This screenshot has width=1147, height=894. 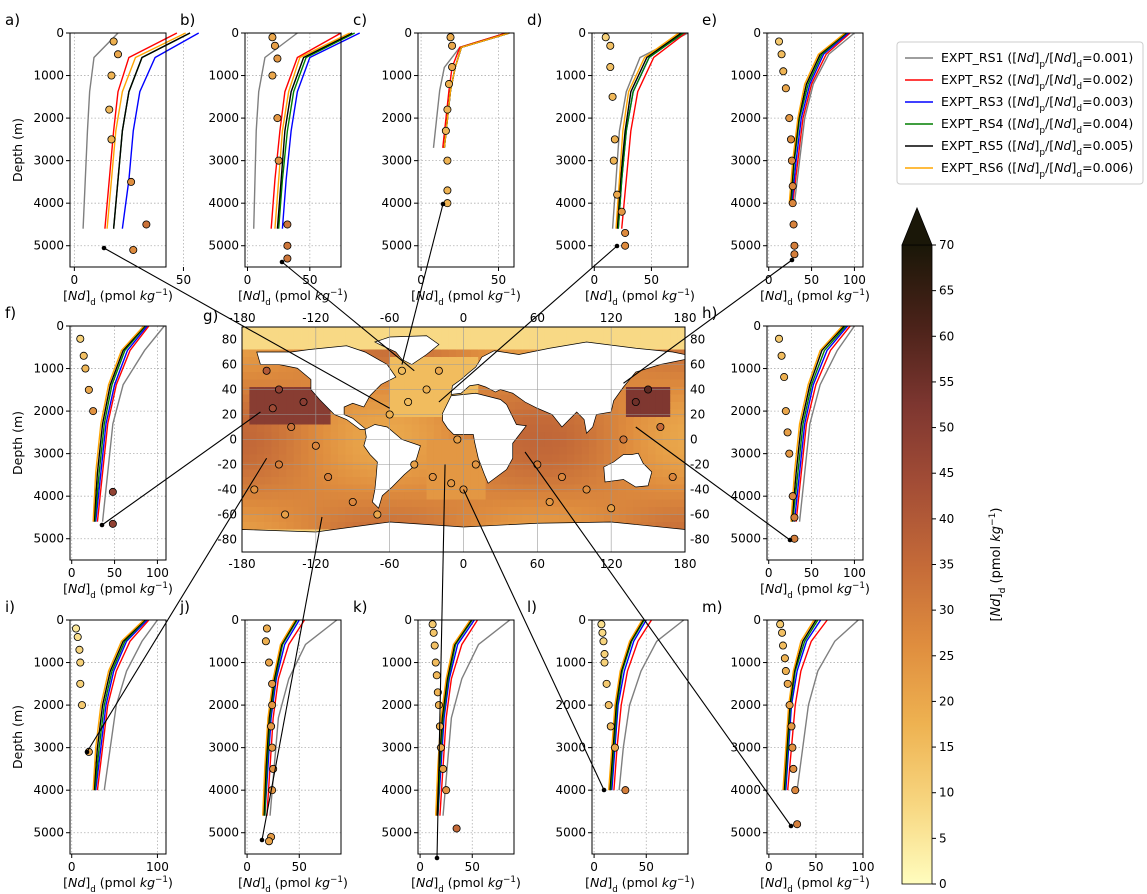 What do you see at coordinates (396, 833) in the screenshot?
I see `y-tick-label: 5000` at bounding box center [396, 833].